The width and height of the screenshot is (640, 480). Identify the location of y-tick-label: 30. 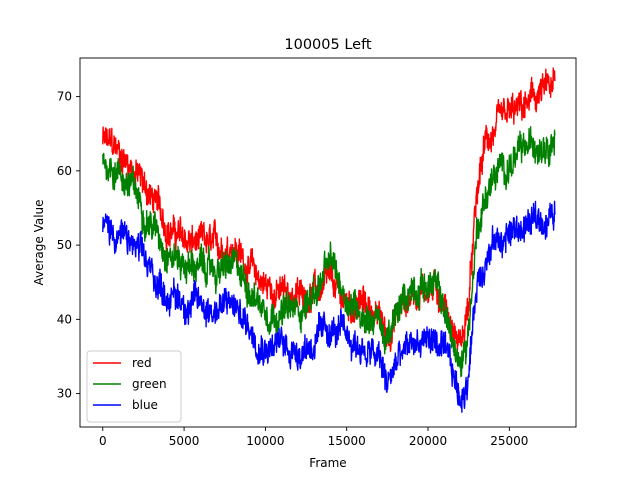
(64, 394).